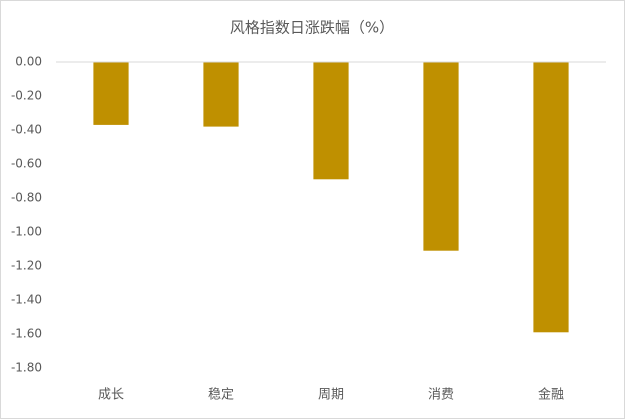  Describe the element at coordinates (28, 62) in the screenshot. I see `y-tick-label: 0.00` at that location.